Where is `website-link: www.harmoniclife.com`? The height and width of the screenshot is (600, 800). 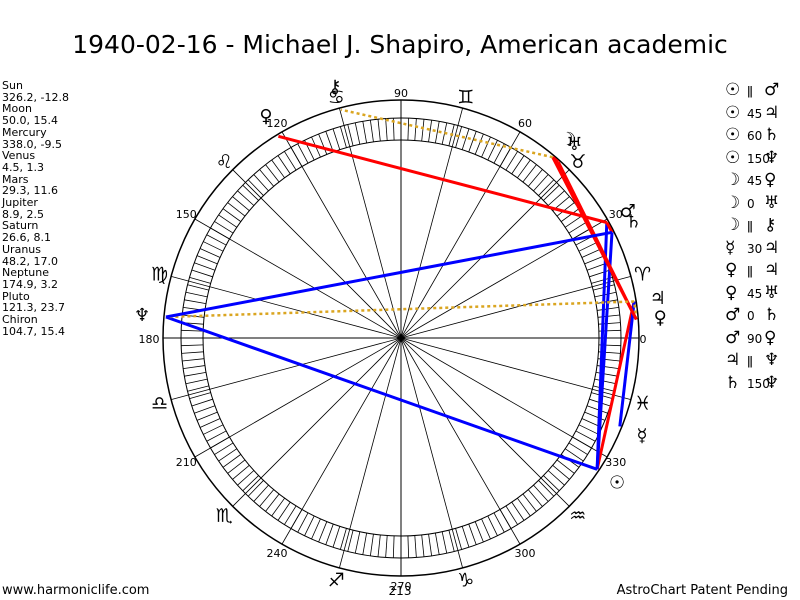 website-link: www.harmoniclife.com is located at coordinates (76, 590).